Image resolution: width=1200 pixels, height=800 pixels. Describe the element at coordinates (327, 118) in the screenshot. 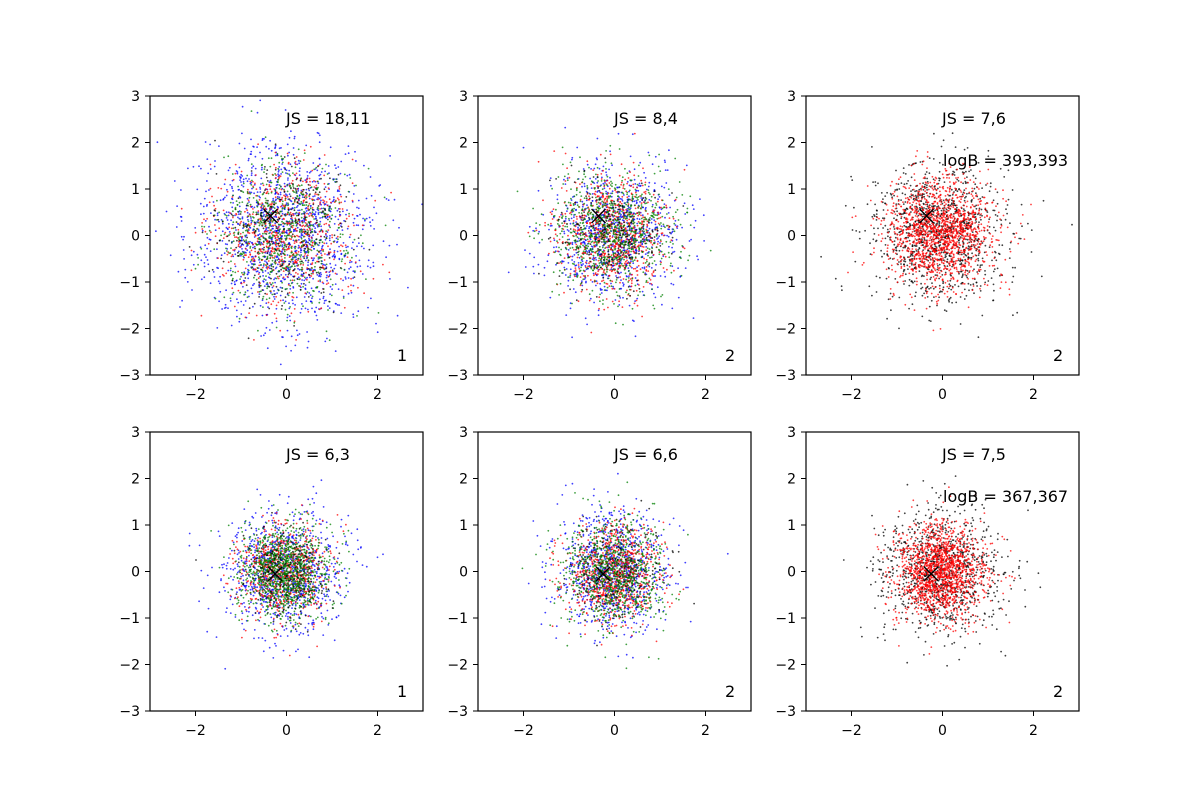

I see `js-label: JS = 18,11` at that location.